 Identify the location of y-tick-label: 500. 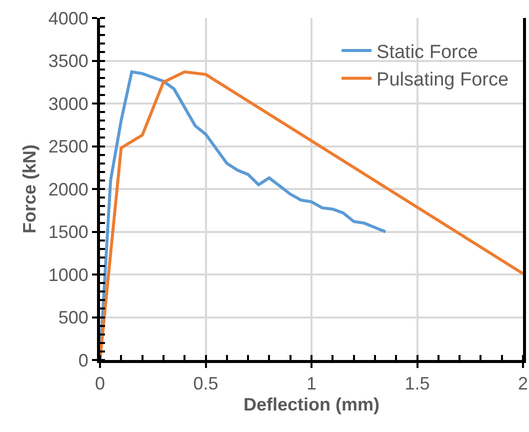
(73, 318).